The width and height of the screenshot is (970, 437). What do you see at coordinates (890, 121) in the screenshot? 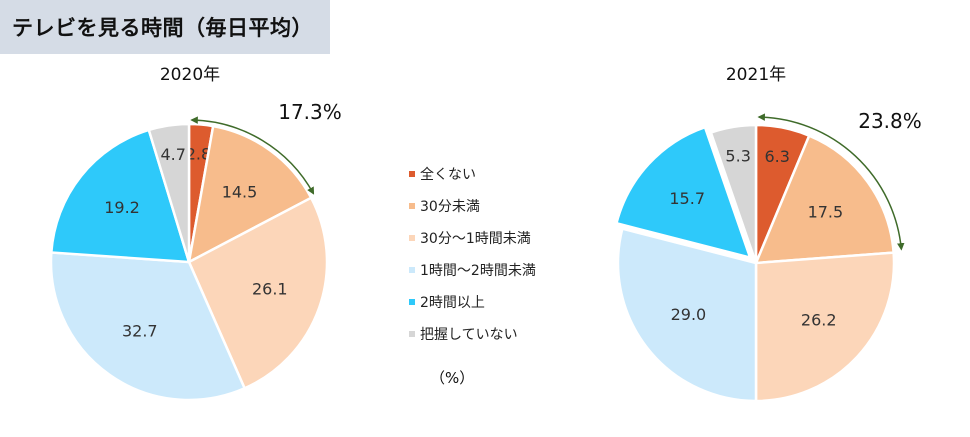
I see `annotation-2021: 23.8%` at bounding box center [890, 121].